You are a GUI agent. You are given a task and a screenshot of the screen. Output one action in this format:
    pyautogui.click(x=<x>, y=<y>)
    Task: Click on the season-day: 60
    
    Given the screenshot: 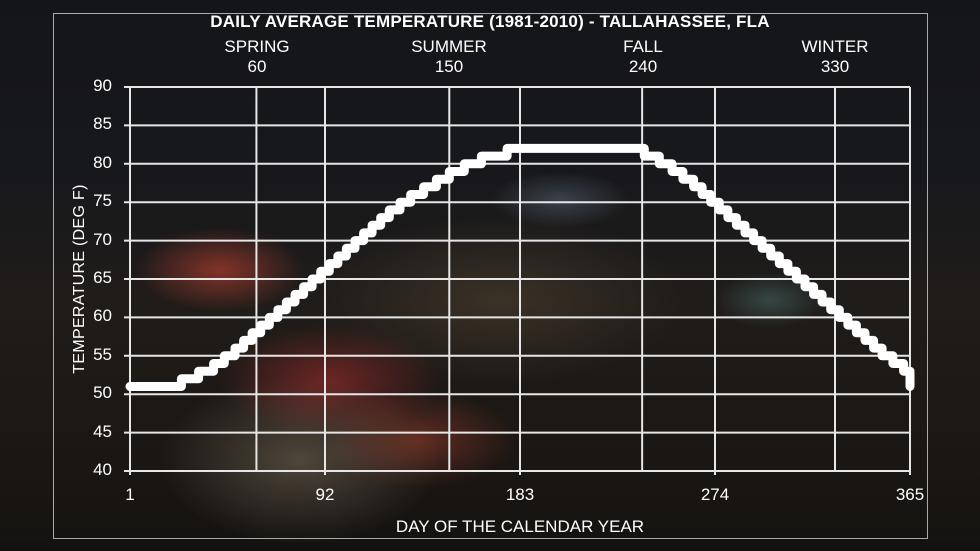 What is the action you would take?
    pyautogui.click(x=257, y=66)
    